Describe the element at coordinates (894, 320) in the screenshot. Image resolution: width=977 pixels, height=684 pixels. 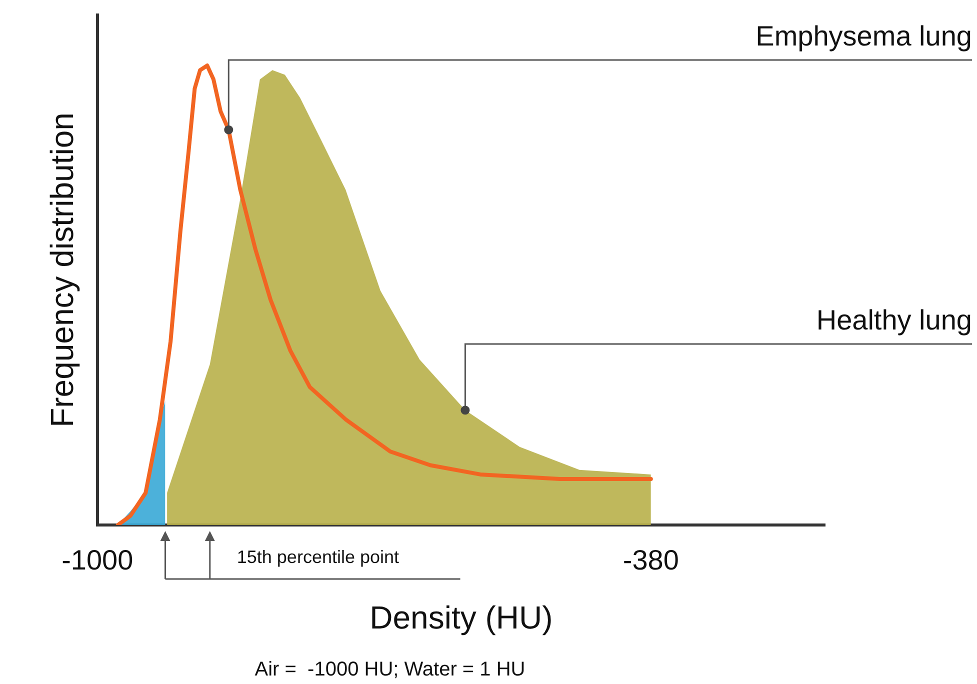
I see `text: Healthy lung` at that location.